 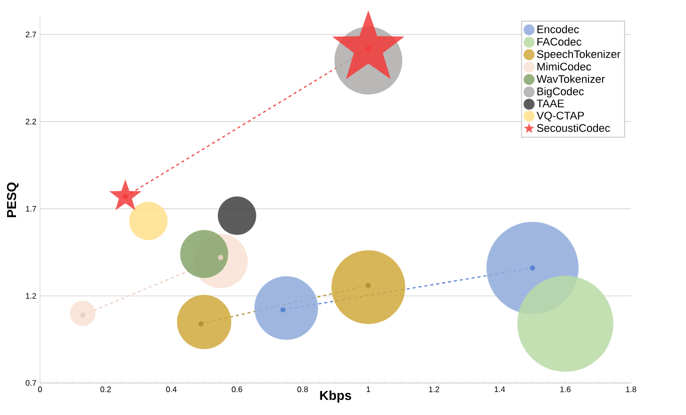 What do you see at coordinates (570, 78) in the screenshot?
I see `legend-label: WavTokenizer` at bounding box center [570, 78].